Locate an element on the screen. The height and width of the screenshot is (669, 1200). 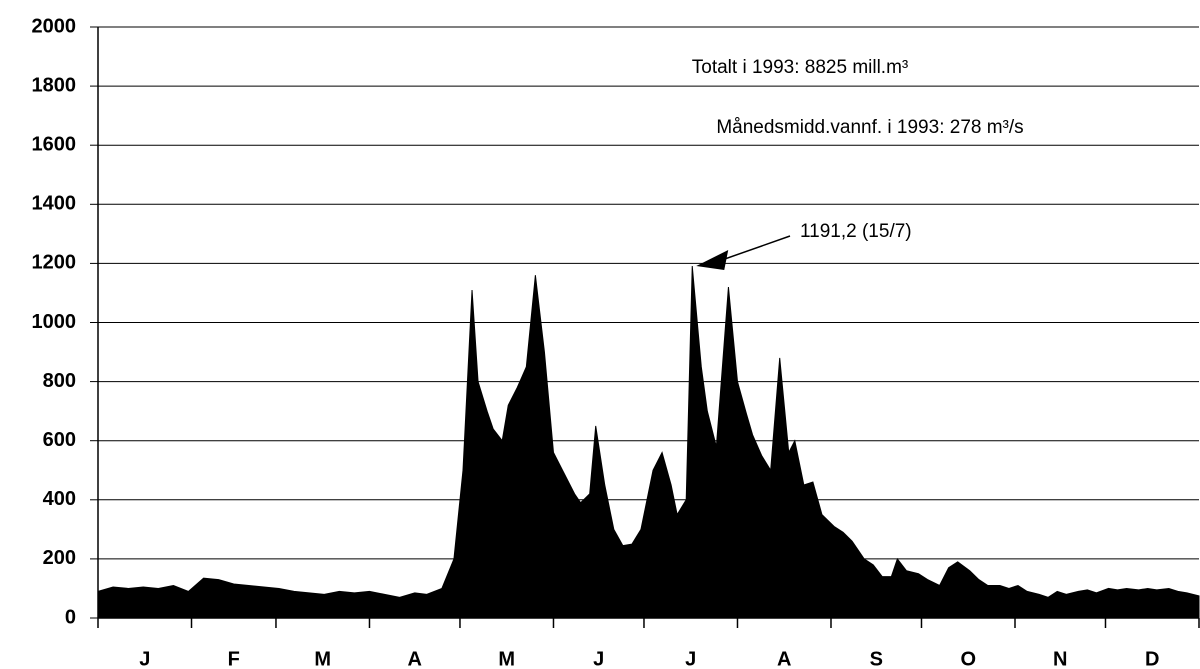
total-note: Totalt i 1993: 8825 mill.m³ is located at coordinates (800, 67).